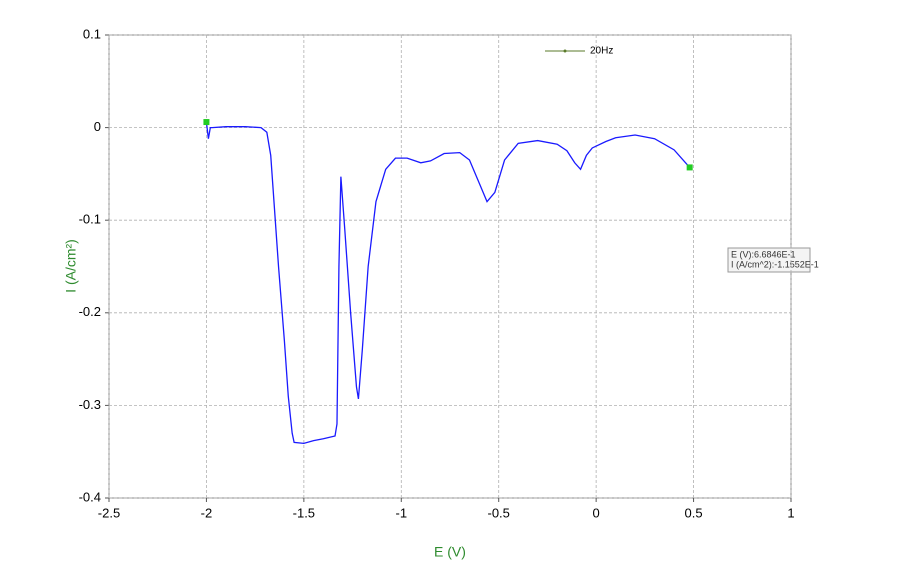 The image size is (900, 581). Describe the element at coordinates (601, 51) in the screenshot. I see `legend-label: 20Hz` at that location.